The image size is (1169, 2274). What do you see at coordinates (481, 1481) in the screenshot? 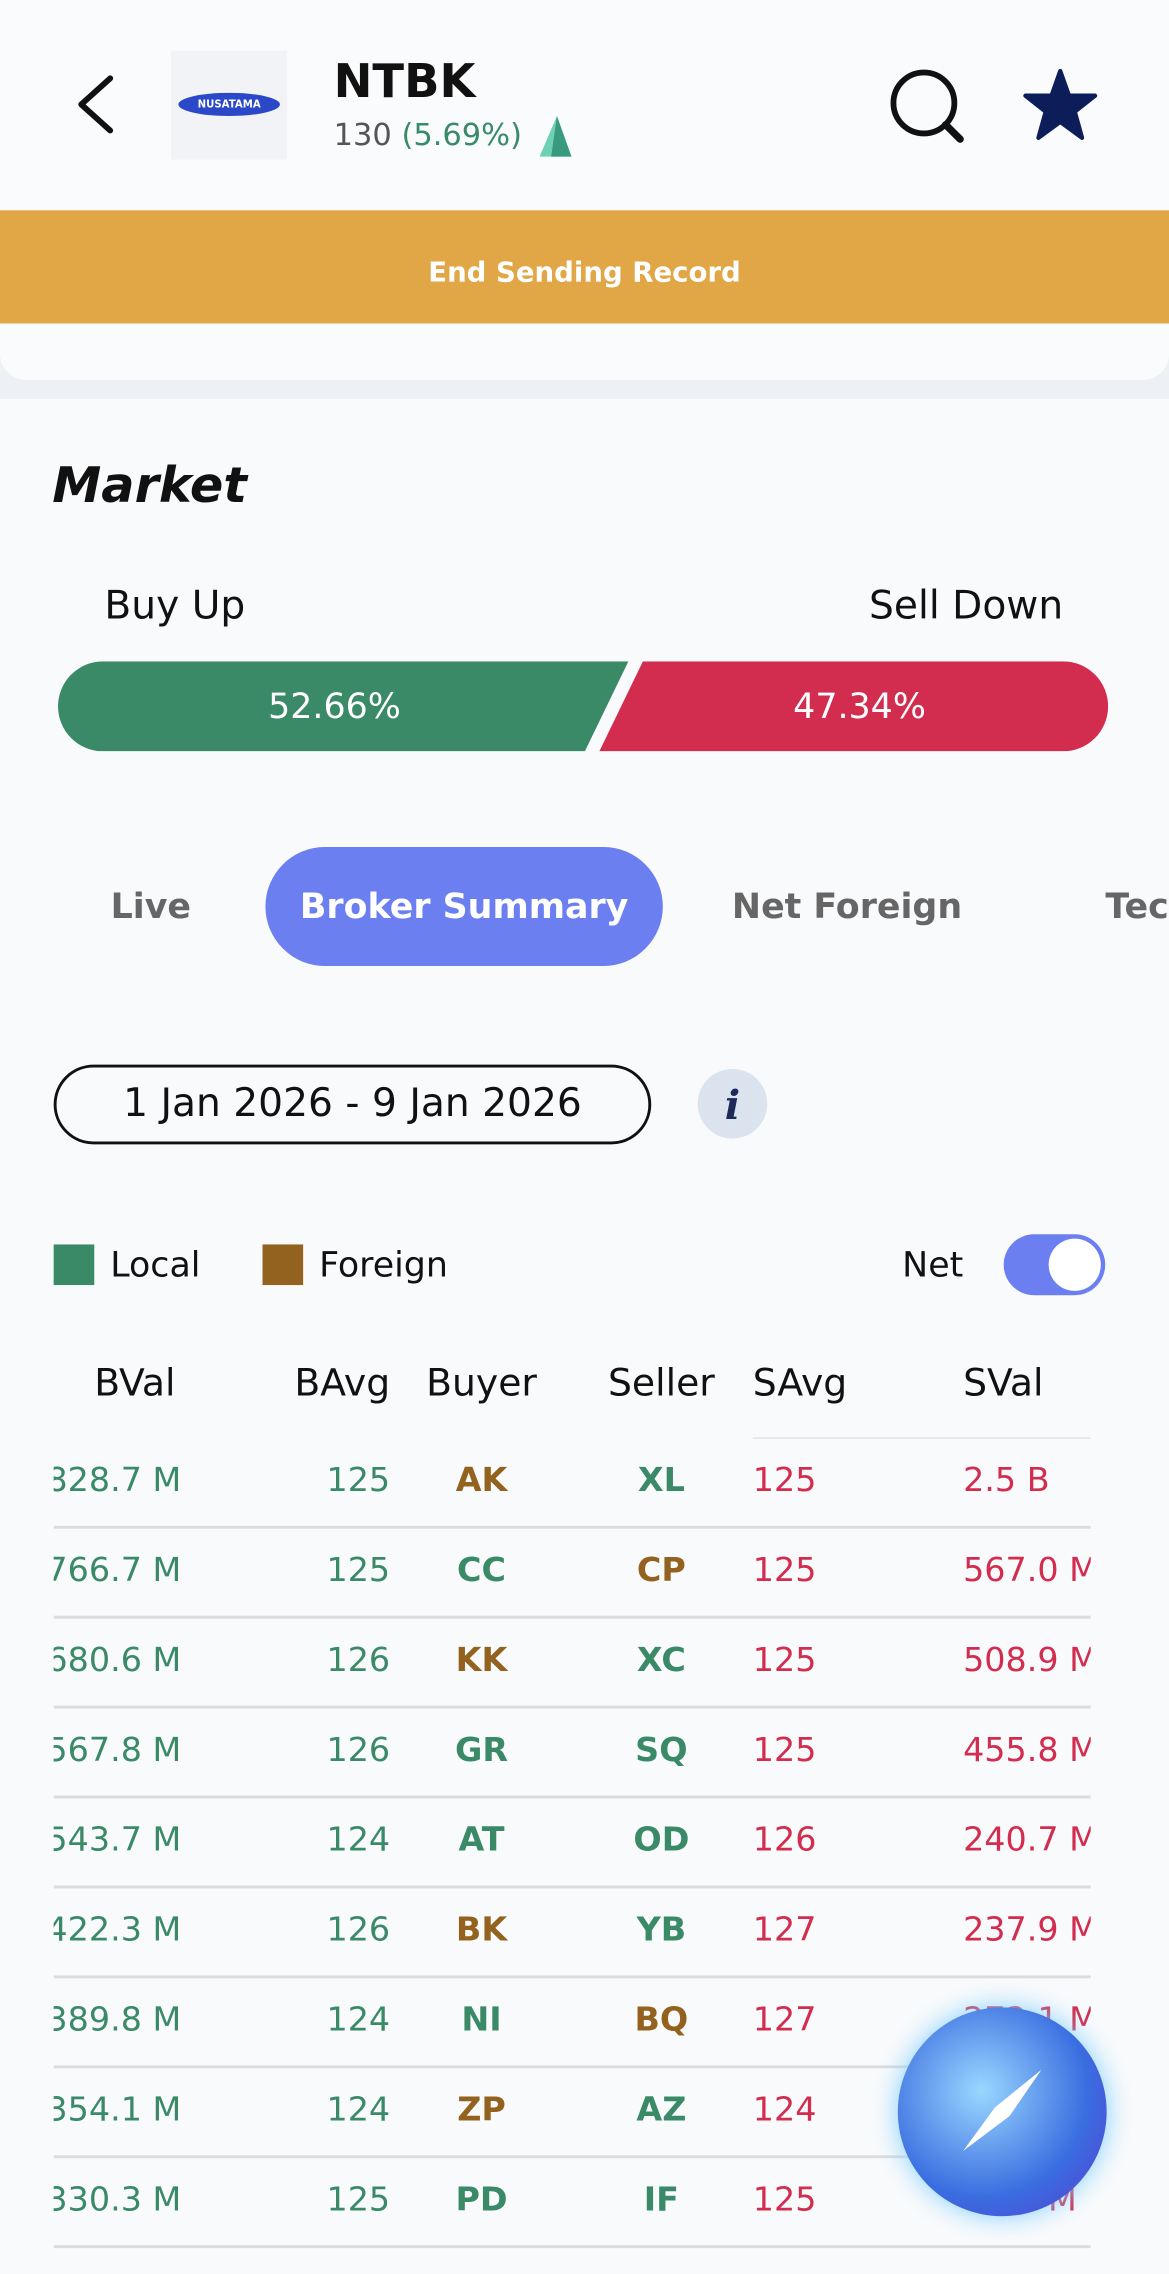
I see `buyer-code: AK` at bounding box center [481, 1481].